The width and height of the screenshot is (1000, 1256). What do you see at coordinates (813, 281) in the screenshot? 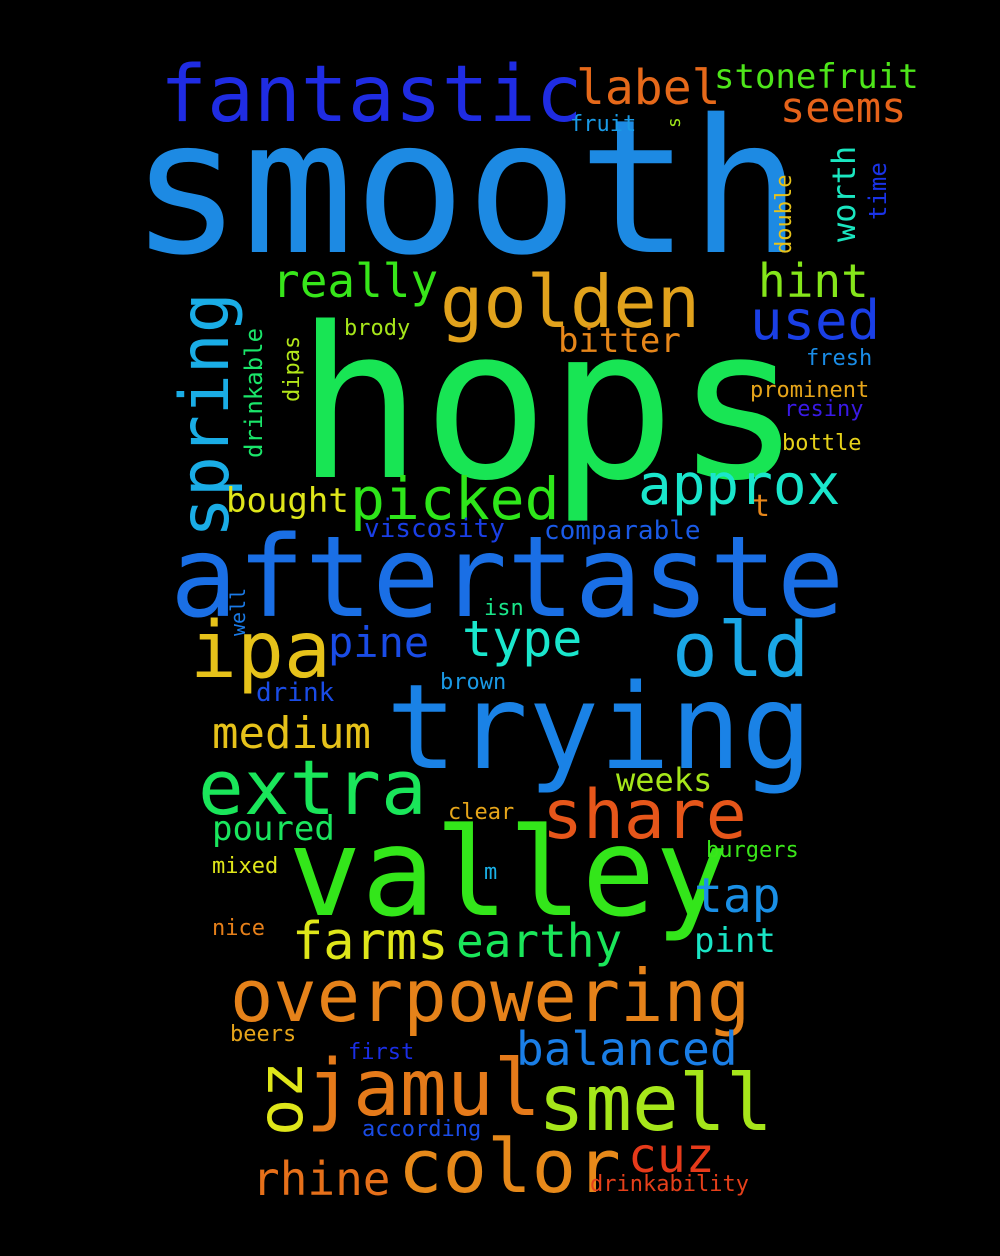
I see `word-hint: hint` at bounding box center [813, 281].